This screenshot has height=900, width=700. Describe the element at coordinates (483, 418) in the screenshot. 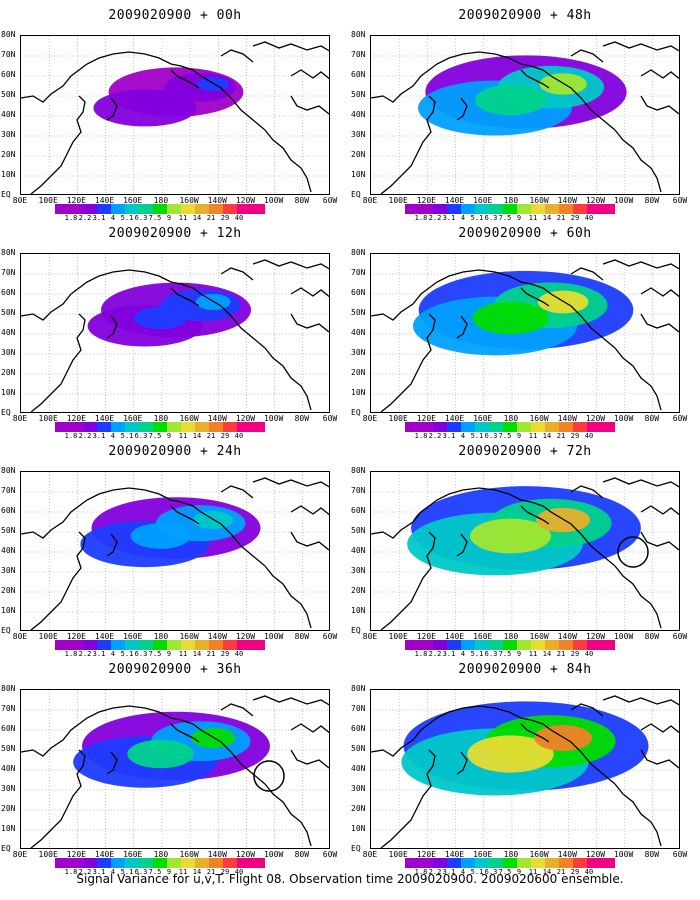

I see `lon-label: 160E` at that location.